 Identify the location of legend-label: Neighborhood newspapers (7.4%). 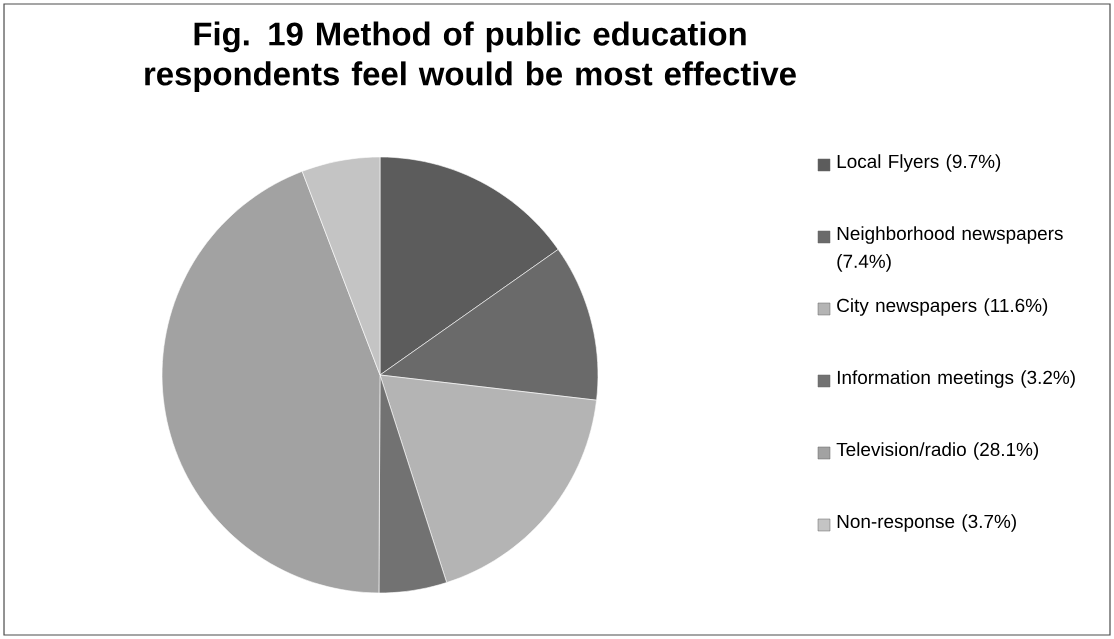
(950, 249).